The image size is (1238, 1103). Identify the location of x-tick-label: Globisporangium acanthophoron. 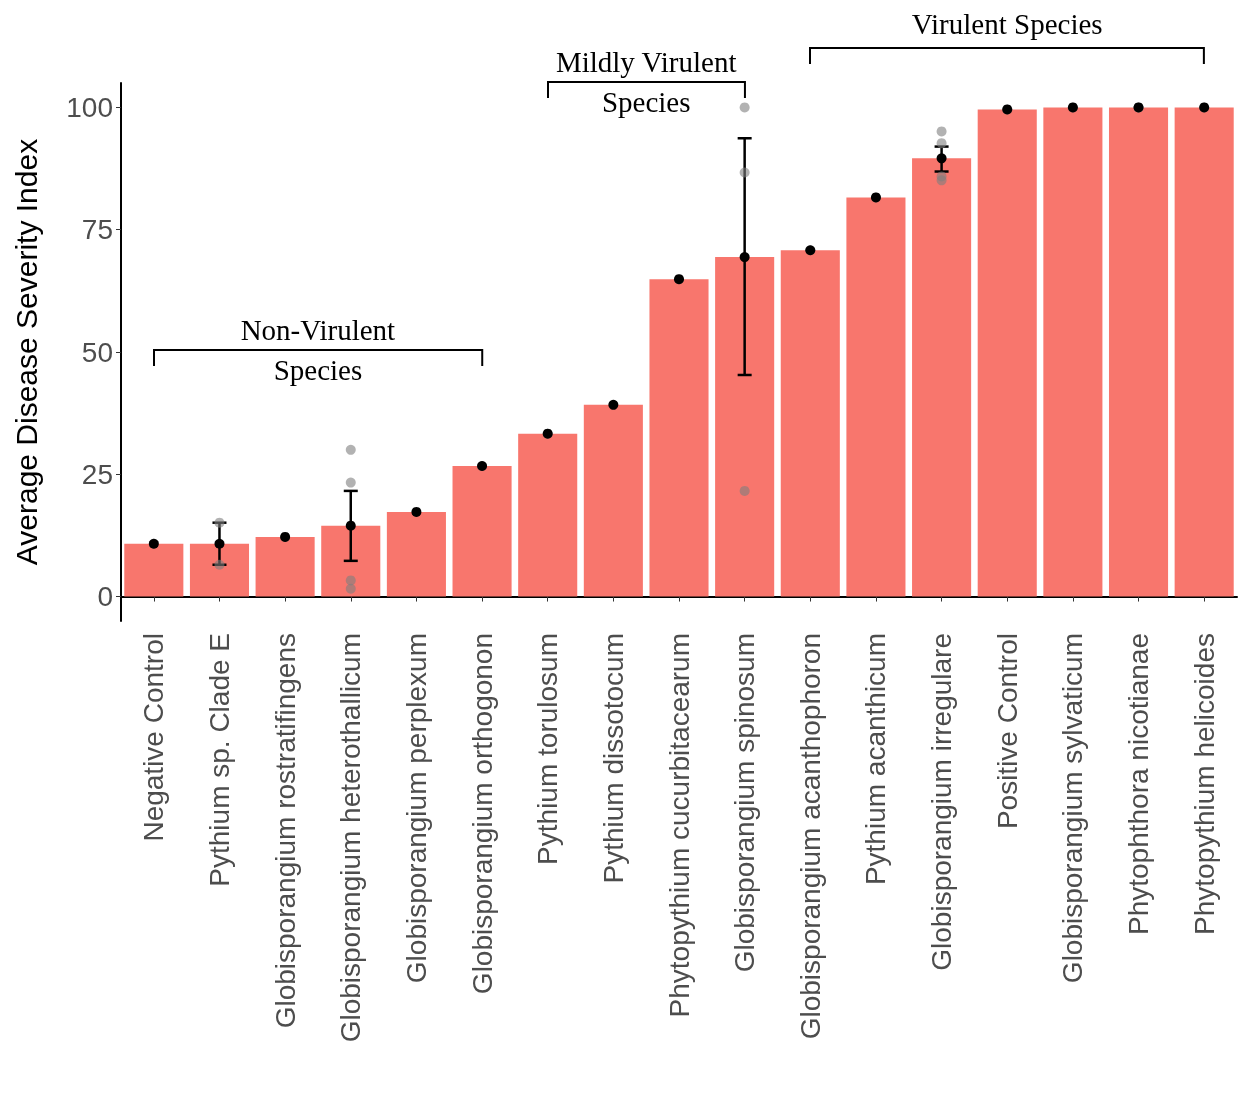
(810, 836).